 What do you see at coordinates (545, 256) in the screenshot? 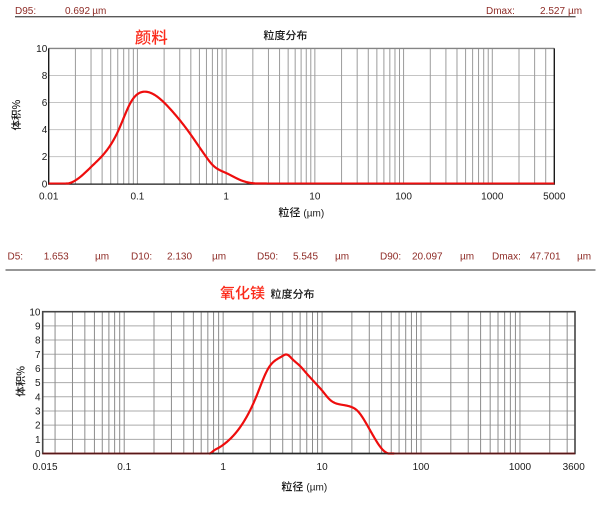
I see `svg-text: 47.701` at bounding box center [545, 256].